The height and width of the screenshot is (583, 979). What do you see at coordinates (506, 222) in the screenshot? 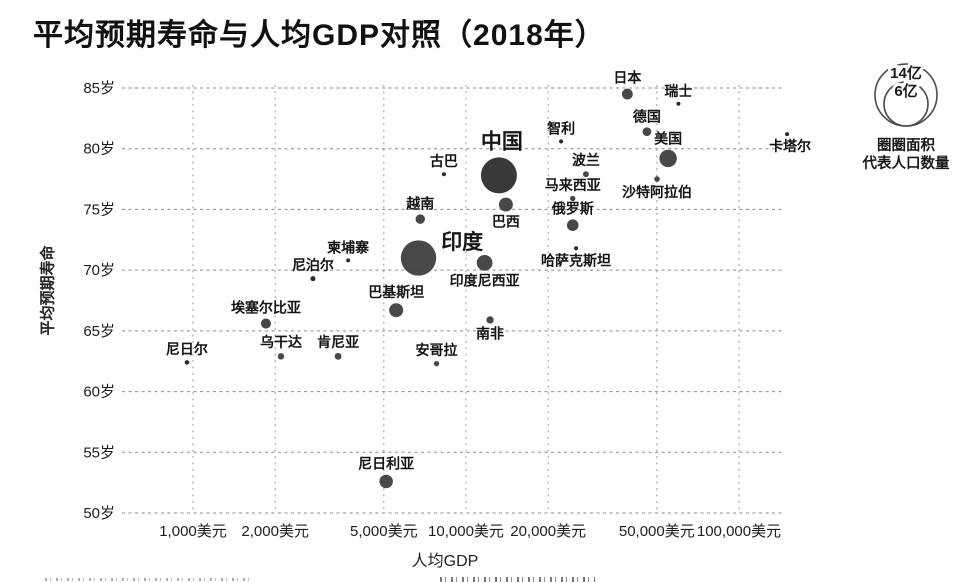
I see `country-label: 巴西` at bounding box center [506, 222].